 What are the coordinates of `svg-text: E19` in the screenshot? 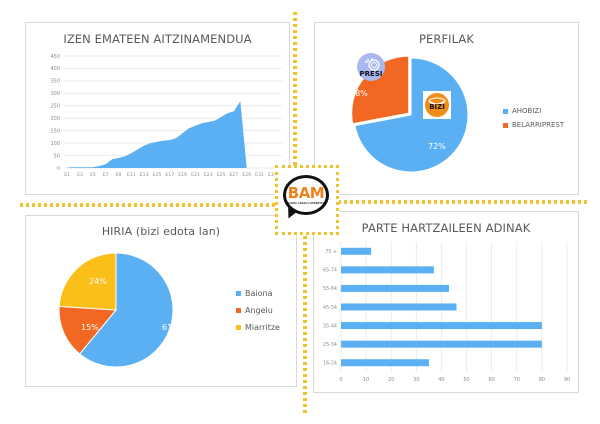 It's located at (182, 175).